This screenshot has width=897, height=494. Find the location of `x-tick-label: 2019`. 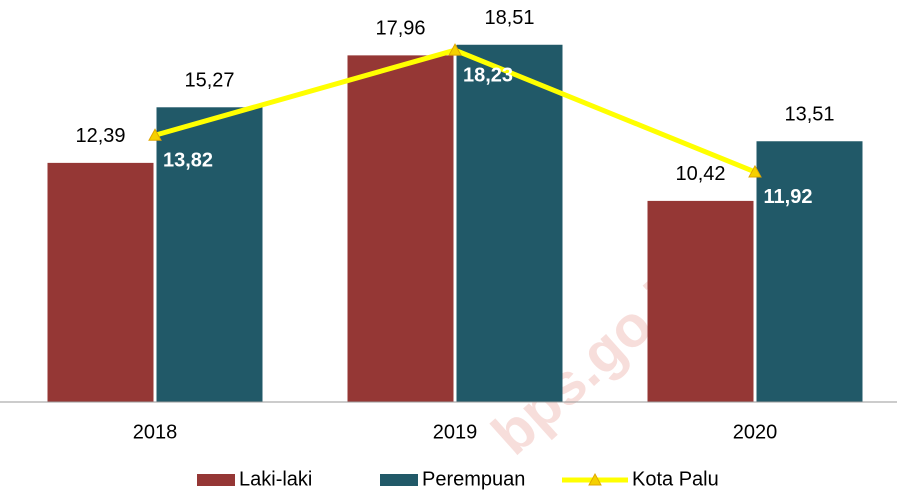

x-tick-label: 2019 is located at coordinates (455, 432).